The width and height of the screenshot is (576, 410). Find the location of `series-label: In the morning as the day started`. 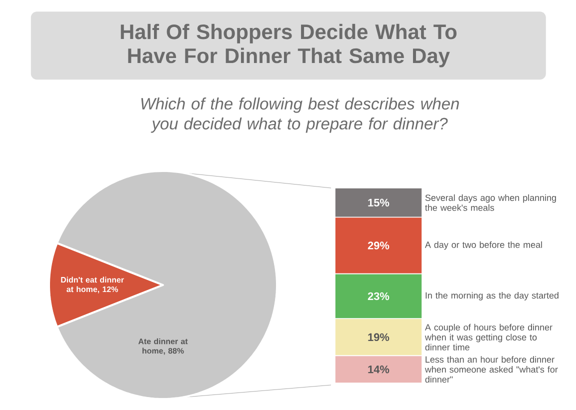

series-label: In the morning as the day started is located at coordinates (492, 296).